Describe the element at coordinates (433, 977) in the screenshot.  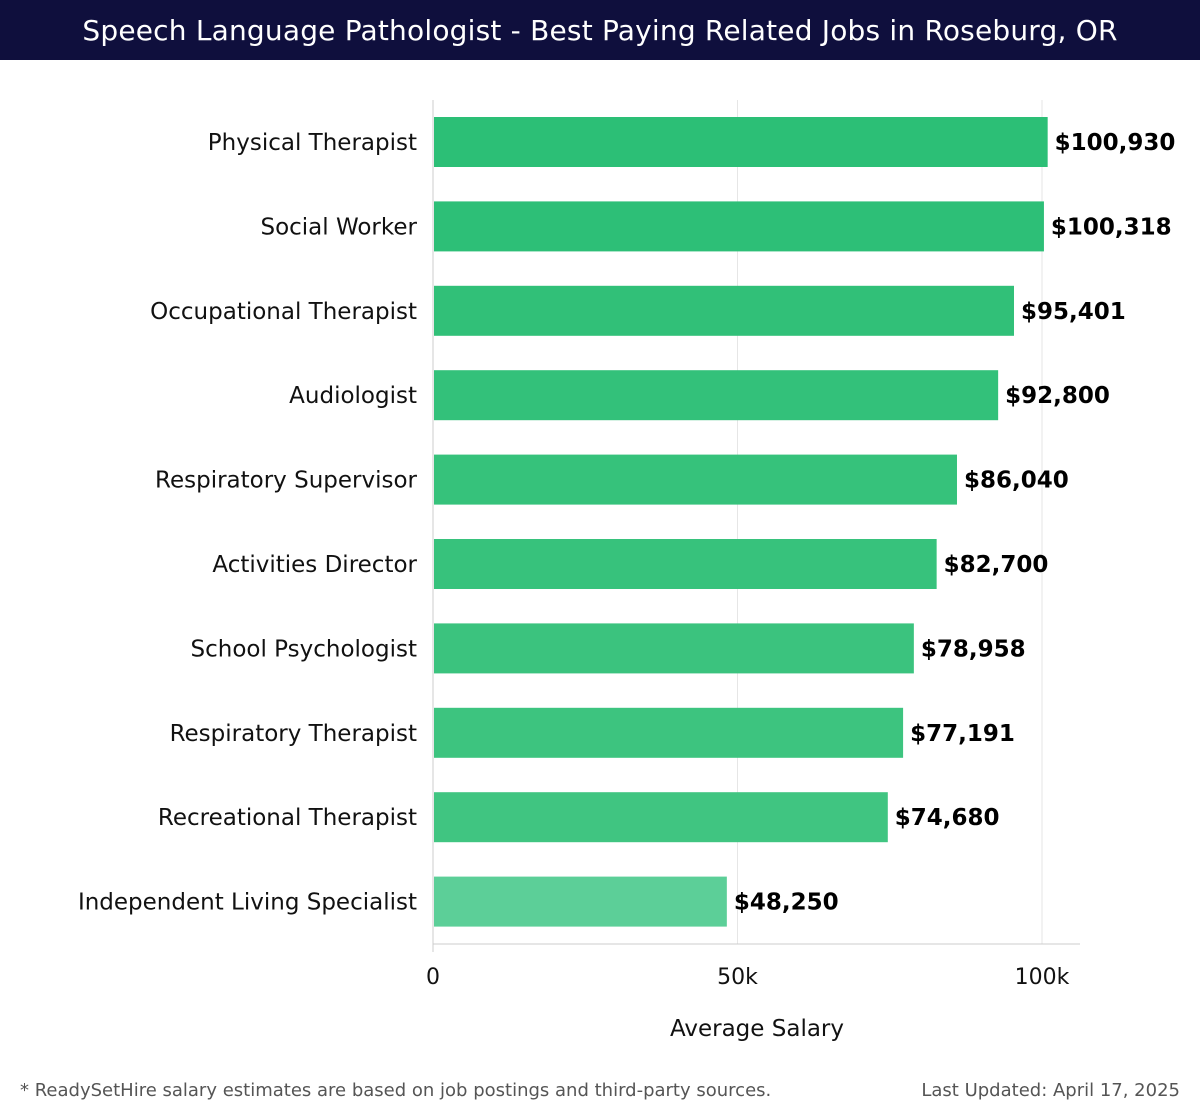
I see `tick-label: 0` at that location.